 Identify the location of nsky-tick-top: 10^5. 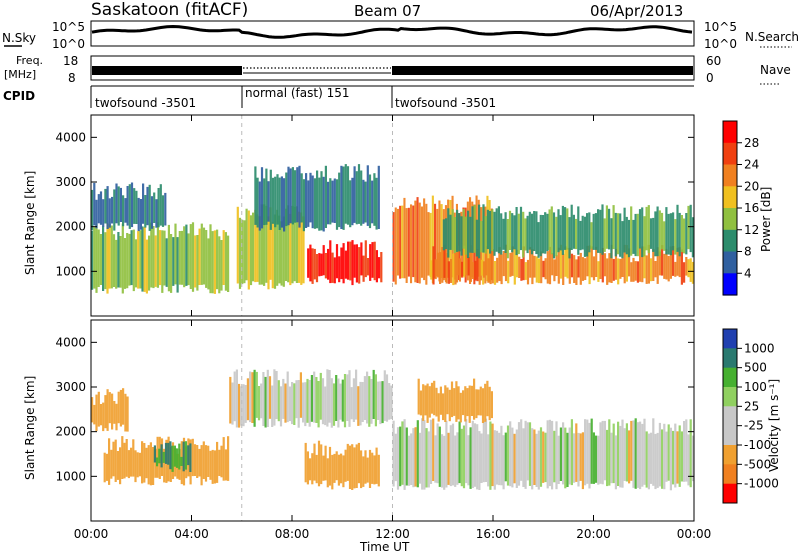
(68, 27).